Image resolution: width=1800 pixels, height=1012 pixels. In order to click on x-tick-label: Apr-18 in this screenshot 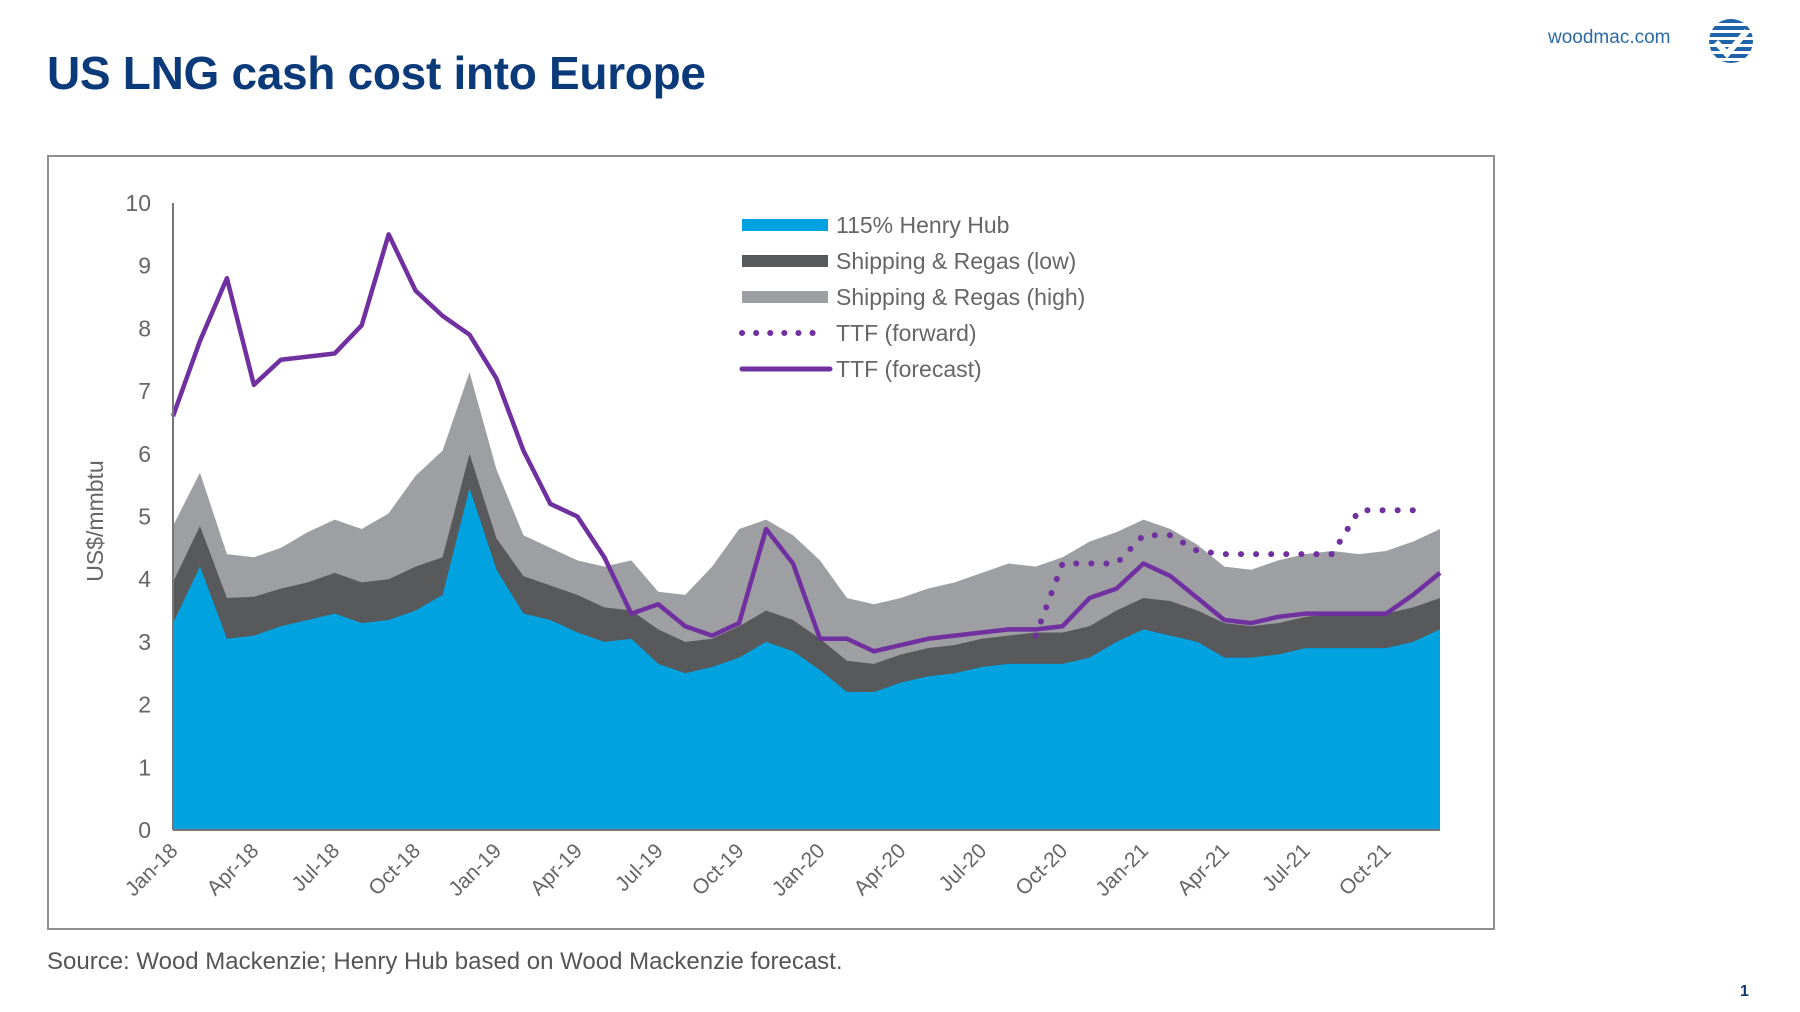, I will do `click(233, 869)`.